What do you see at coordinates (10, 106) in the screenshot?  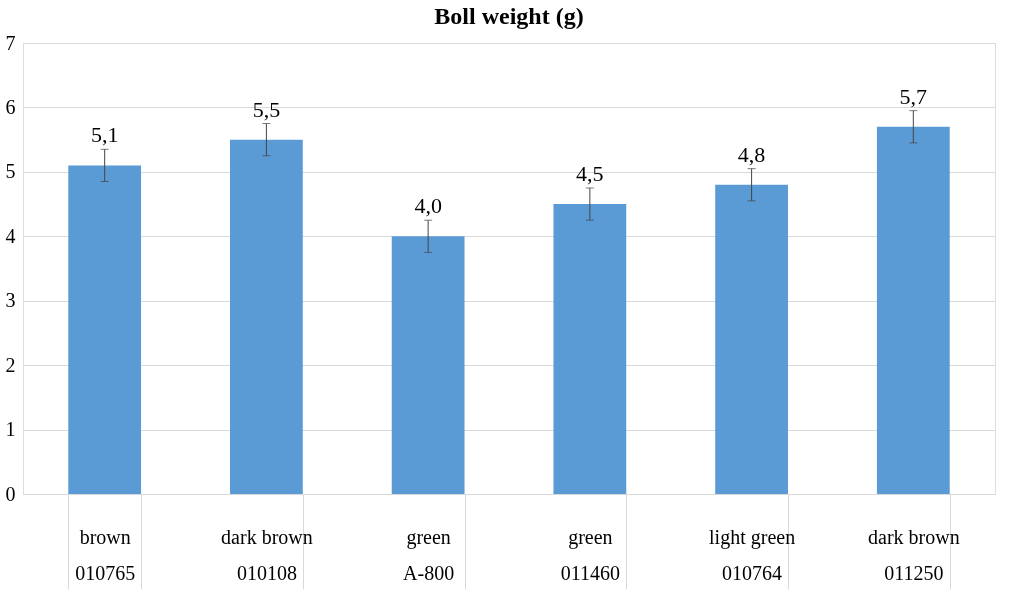 I see `y-tick-label: 6` at bounding box center [10, 106].